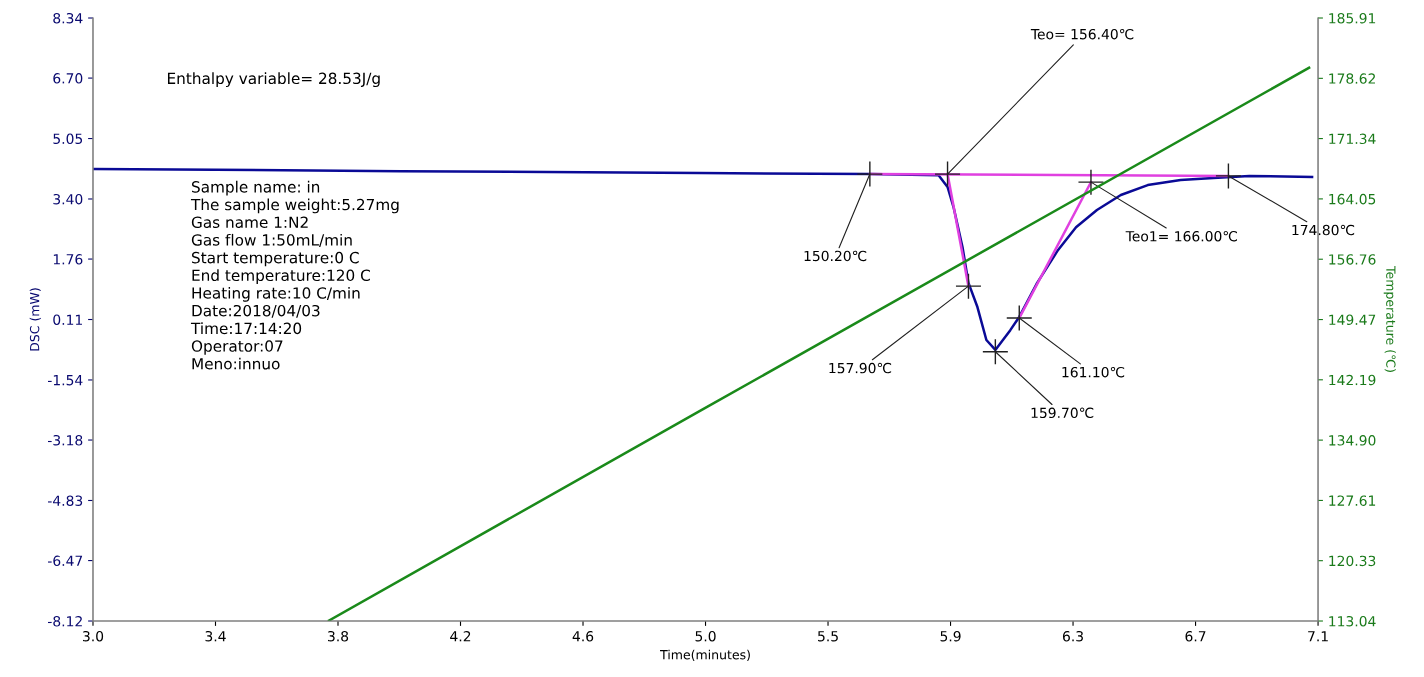 The image size is (1424, 677). I want to click on y2-tick-label: 156.76, so click(1352, 259).